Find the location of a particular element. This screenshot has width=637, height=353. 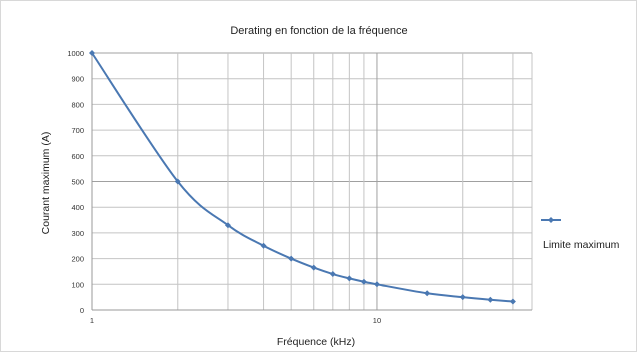

y-tick-label-700: 700 is located at coordinates (77, 130).